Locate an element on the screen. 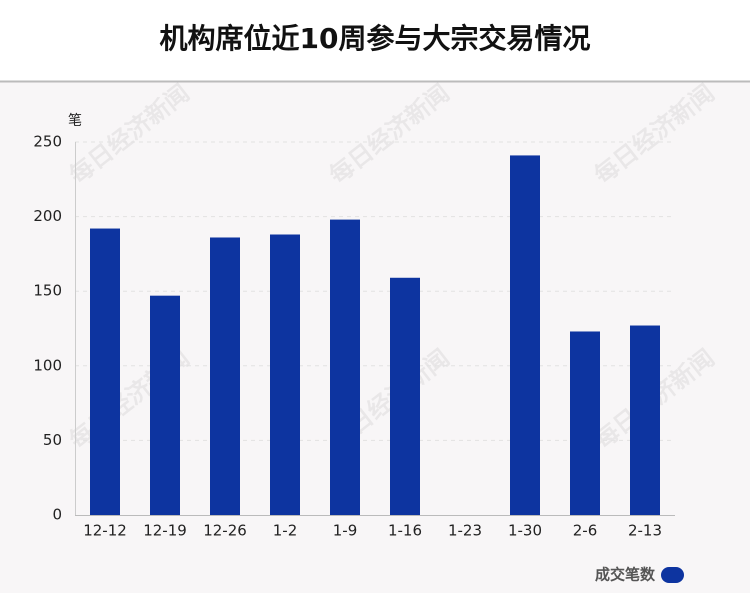 The height and width of the screenshot is (593, 750). x-tick-label: 1-9 is located at coordinates (345, 531).